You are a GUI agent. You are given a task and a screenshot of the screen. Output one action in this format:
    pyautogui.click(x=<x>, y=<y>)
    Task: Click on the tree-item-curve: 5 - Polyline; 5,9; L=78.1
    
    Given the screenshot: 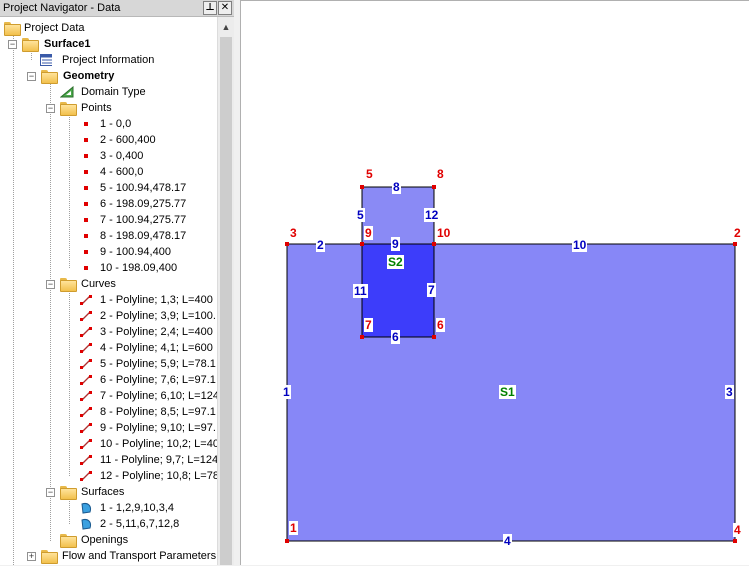 What is the action you would take?
    pyautogui.click(x=148, y=364)
    